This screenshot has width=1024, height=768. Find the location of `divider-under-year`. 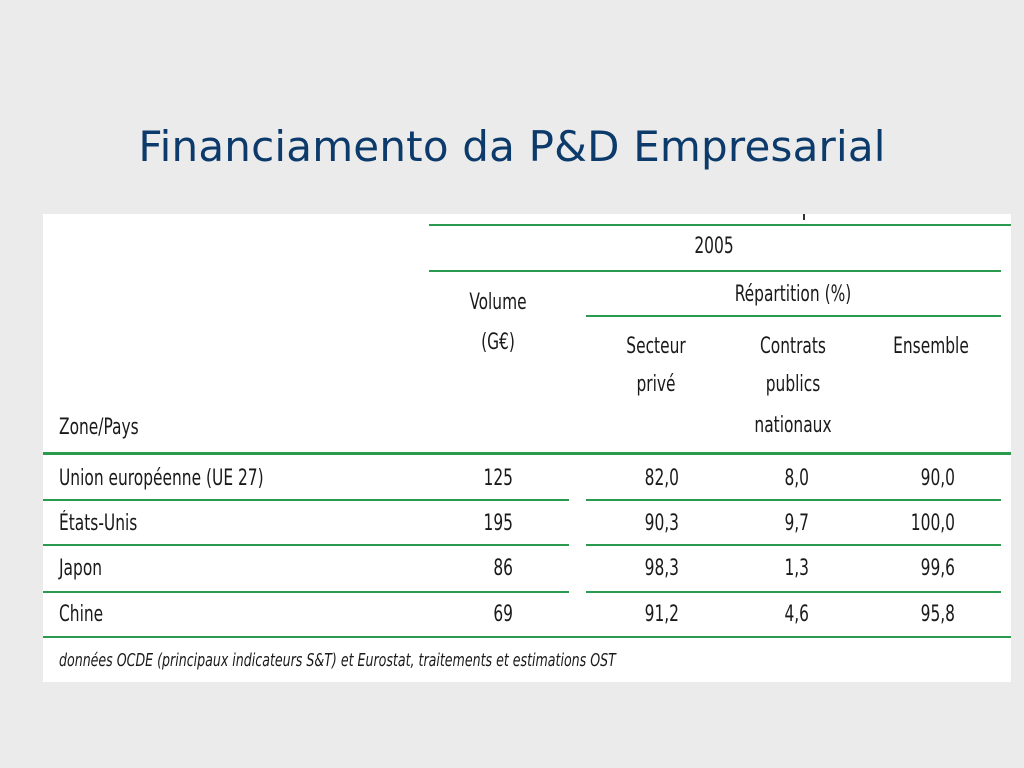

divider-under-year is located at coordinates (715, 271).